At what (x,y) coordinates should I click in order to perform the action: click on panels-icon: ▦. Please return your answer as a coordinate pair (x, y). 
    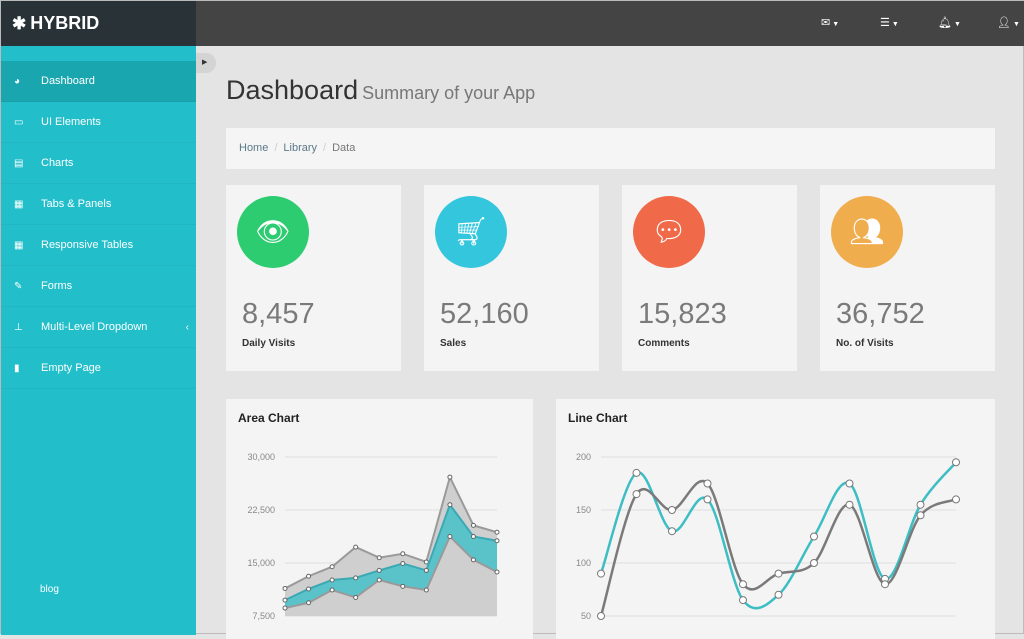
    Looking at the image, I should click on (19, 204).